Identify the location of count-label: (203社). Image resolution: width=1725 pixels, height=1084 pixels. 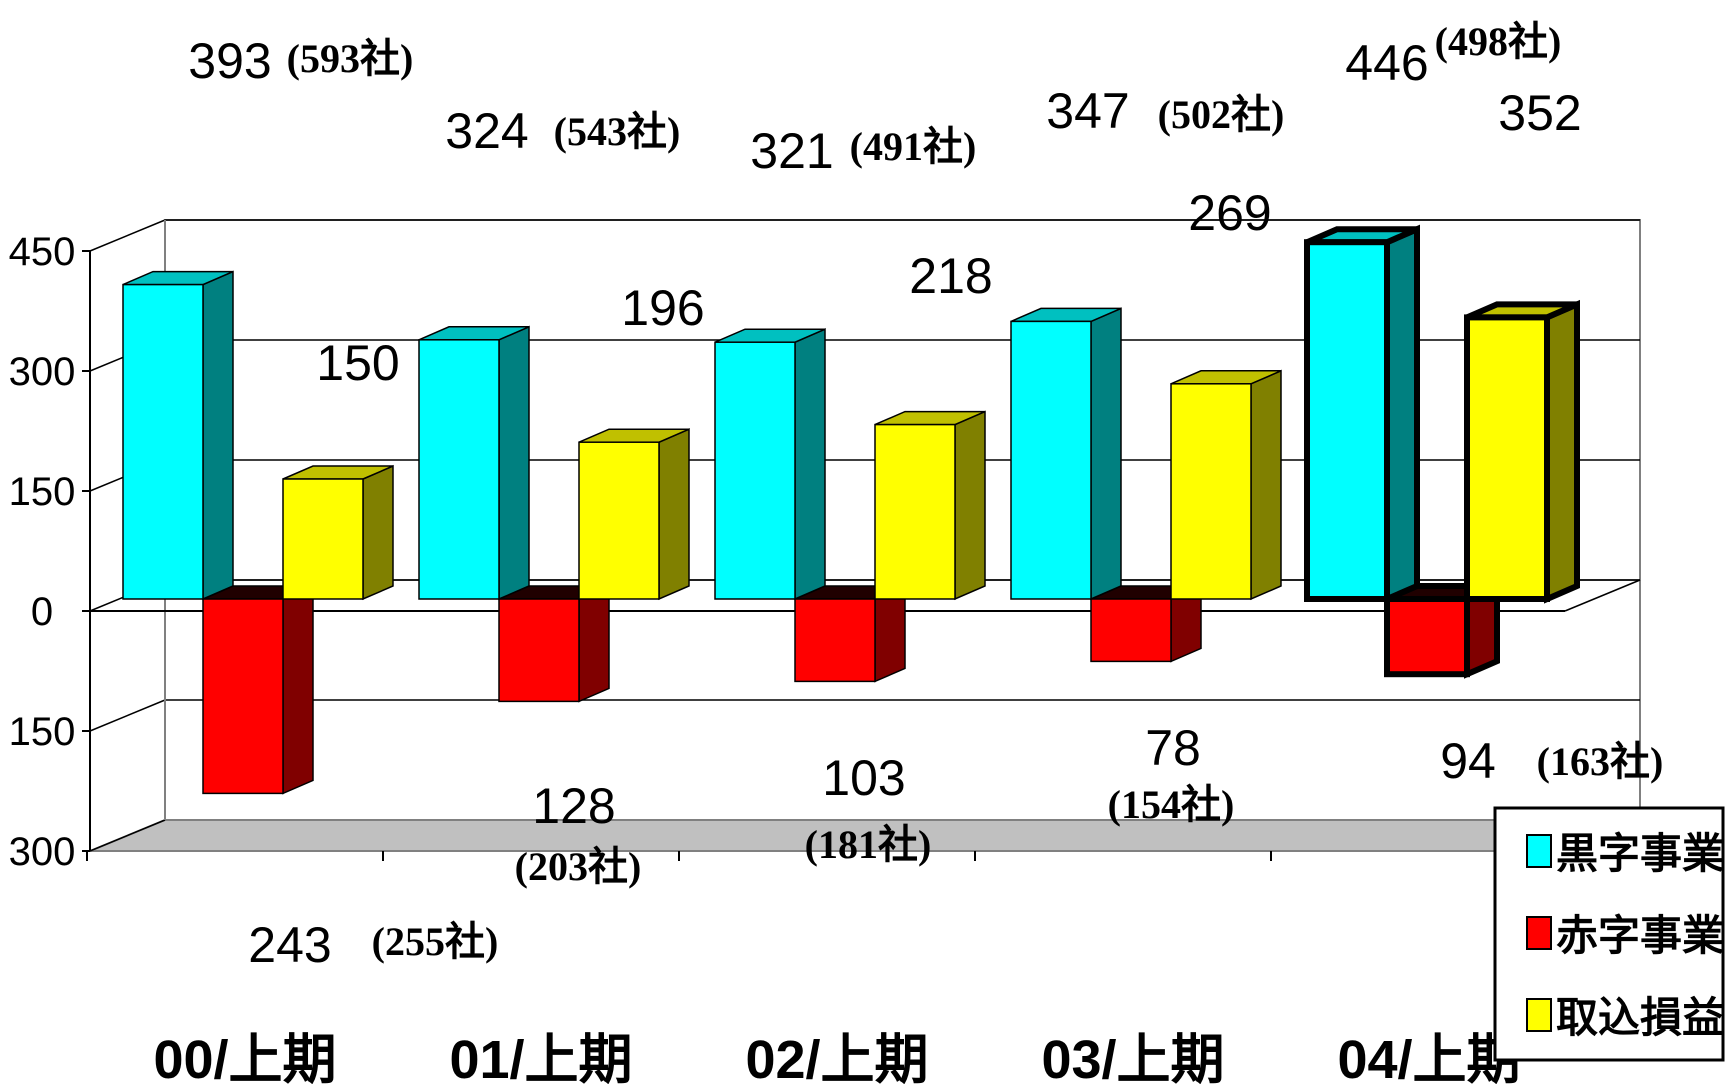
(578, 866).